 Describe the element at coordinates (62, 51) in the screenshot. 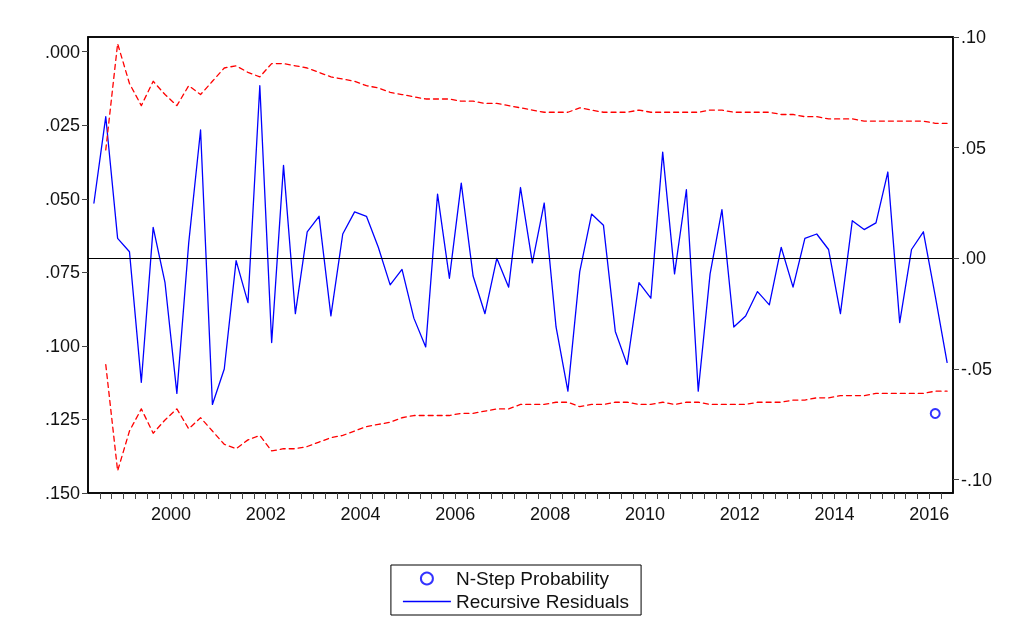

I see `y-tick-label: .000` at that location.